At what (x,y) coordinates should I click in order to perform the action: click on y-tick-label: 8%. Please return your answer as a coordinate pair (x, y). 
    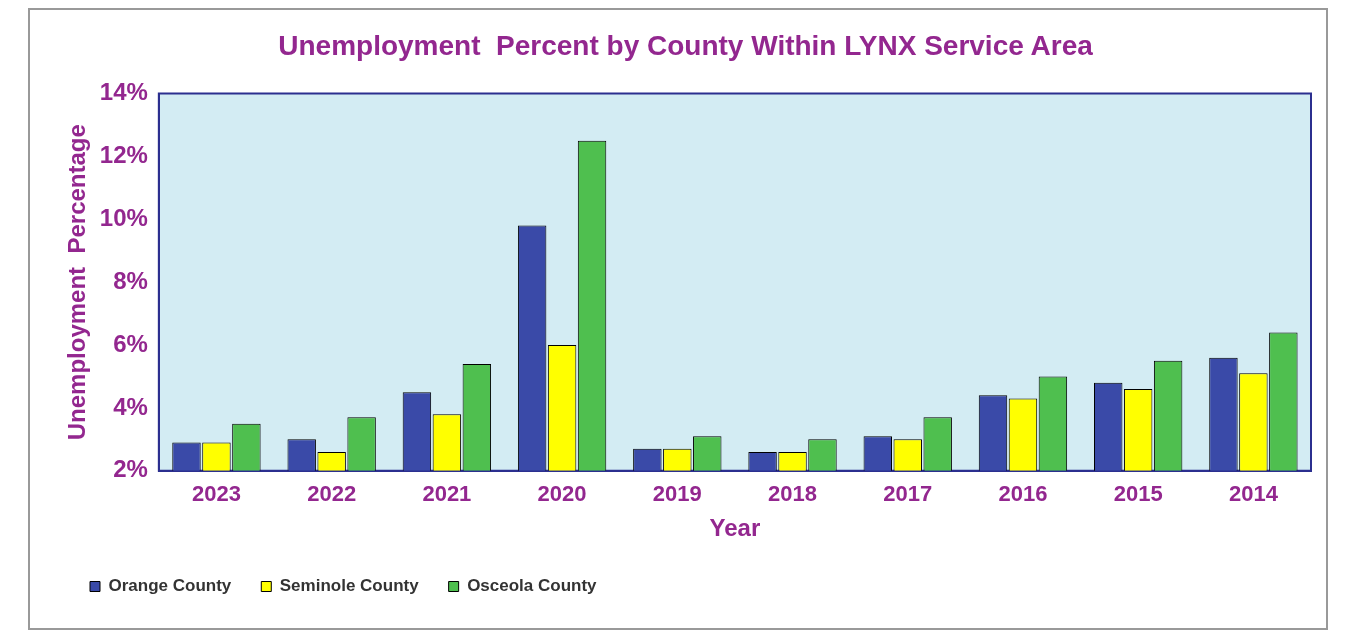
    Looking at the image, I should click on (130, 280).